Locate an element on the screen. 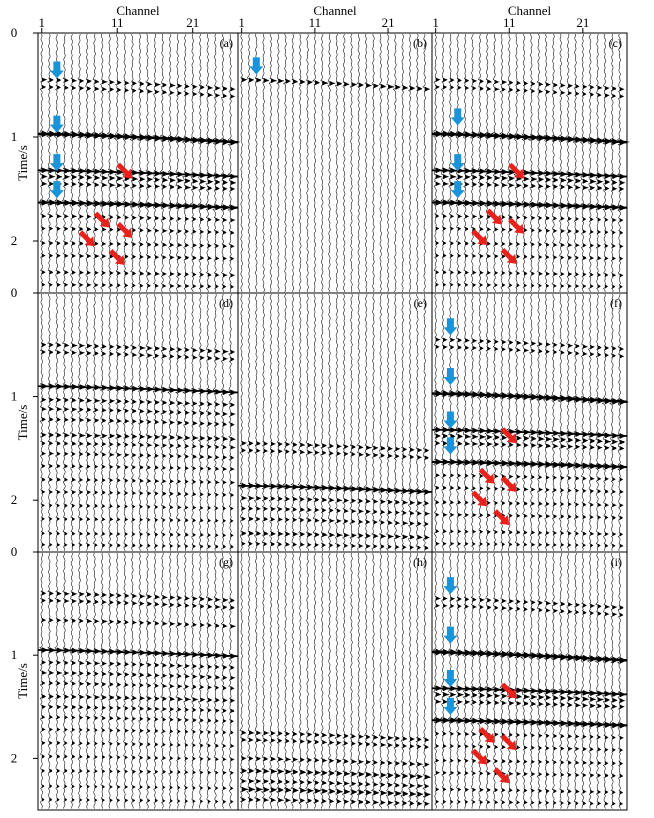 Image resolution: width=654 pixels, height=818 pixels. x-axis-title-1: Channel is located at coordinates (138, 10).